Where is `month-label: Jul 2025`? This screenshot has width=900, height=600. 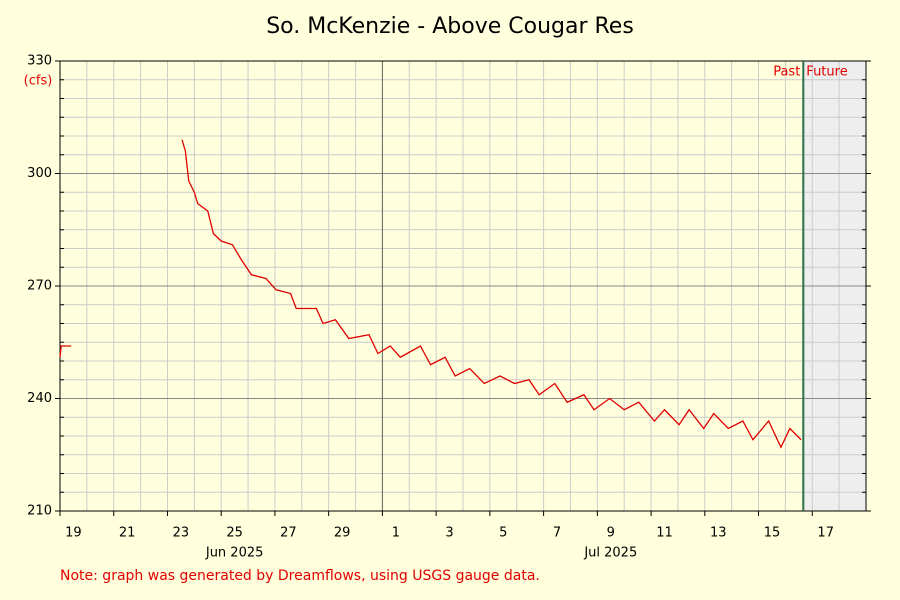 month-label: Jul 2025 is located at coordinates (610, 553).